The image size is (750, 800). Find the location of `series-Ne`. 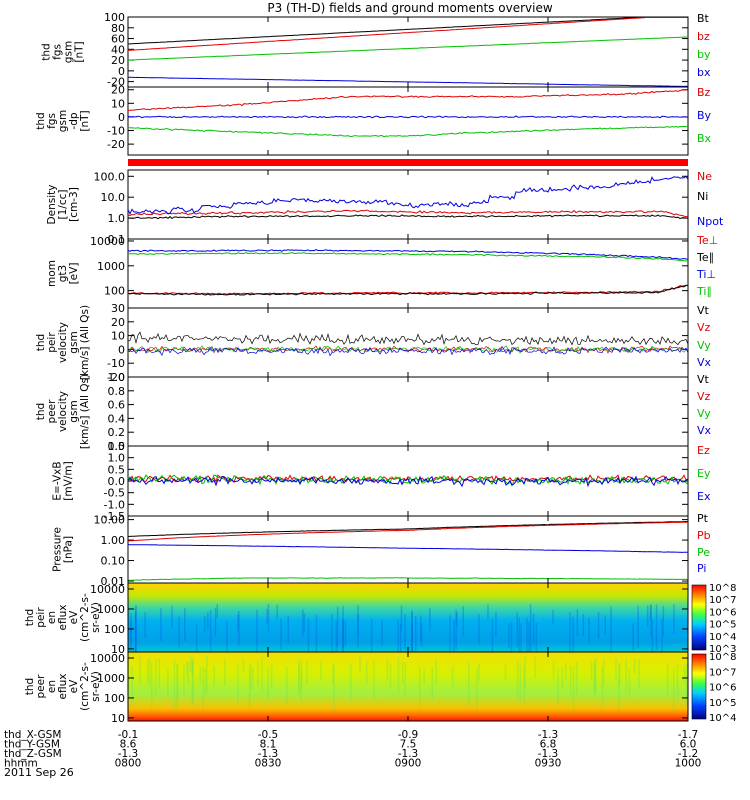

series-Ne is located at coordinates (408, 213).